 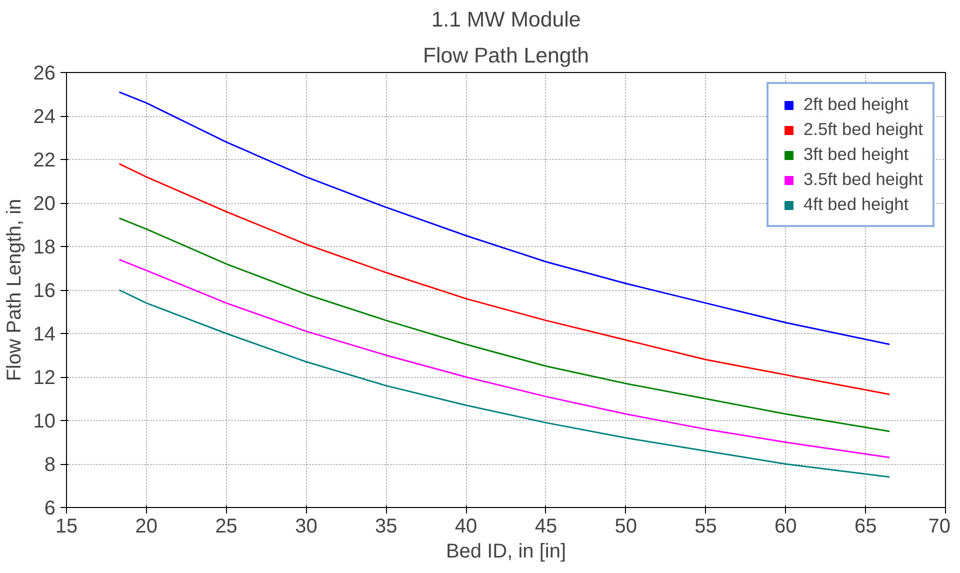 I want to click on x-tick-label: 65, so click(x=865, y=527).